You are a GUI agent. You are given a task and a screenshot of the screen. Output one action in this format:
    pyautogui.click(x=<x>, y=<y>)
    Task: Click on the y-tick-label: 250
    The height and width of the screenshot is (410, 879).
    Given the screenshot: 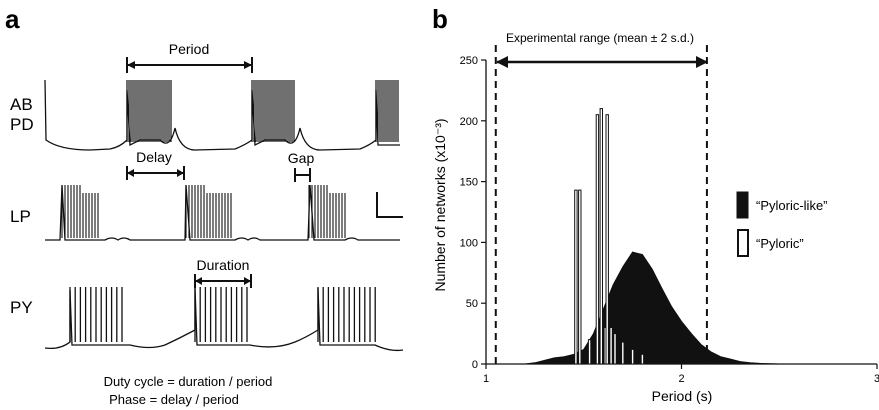 What is the action you would take?
    pyautogui.click(x=469, y=61)
    